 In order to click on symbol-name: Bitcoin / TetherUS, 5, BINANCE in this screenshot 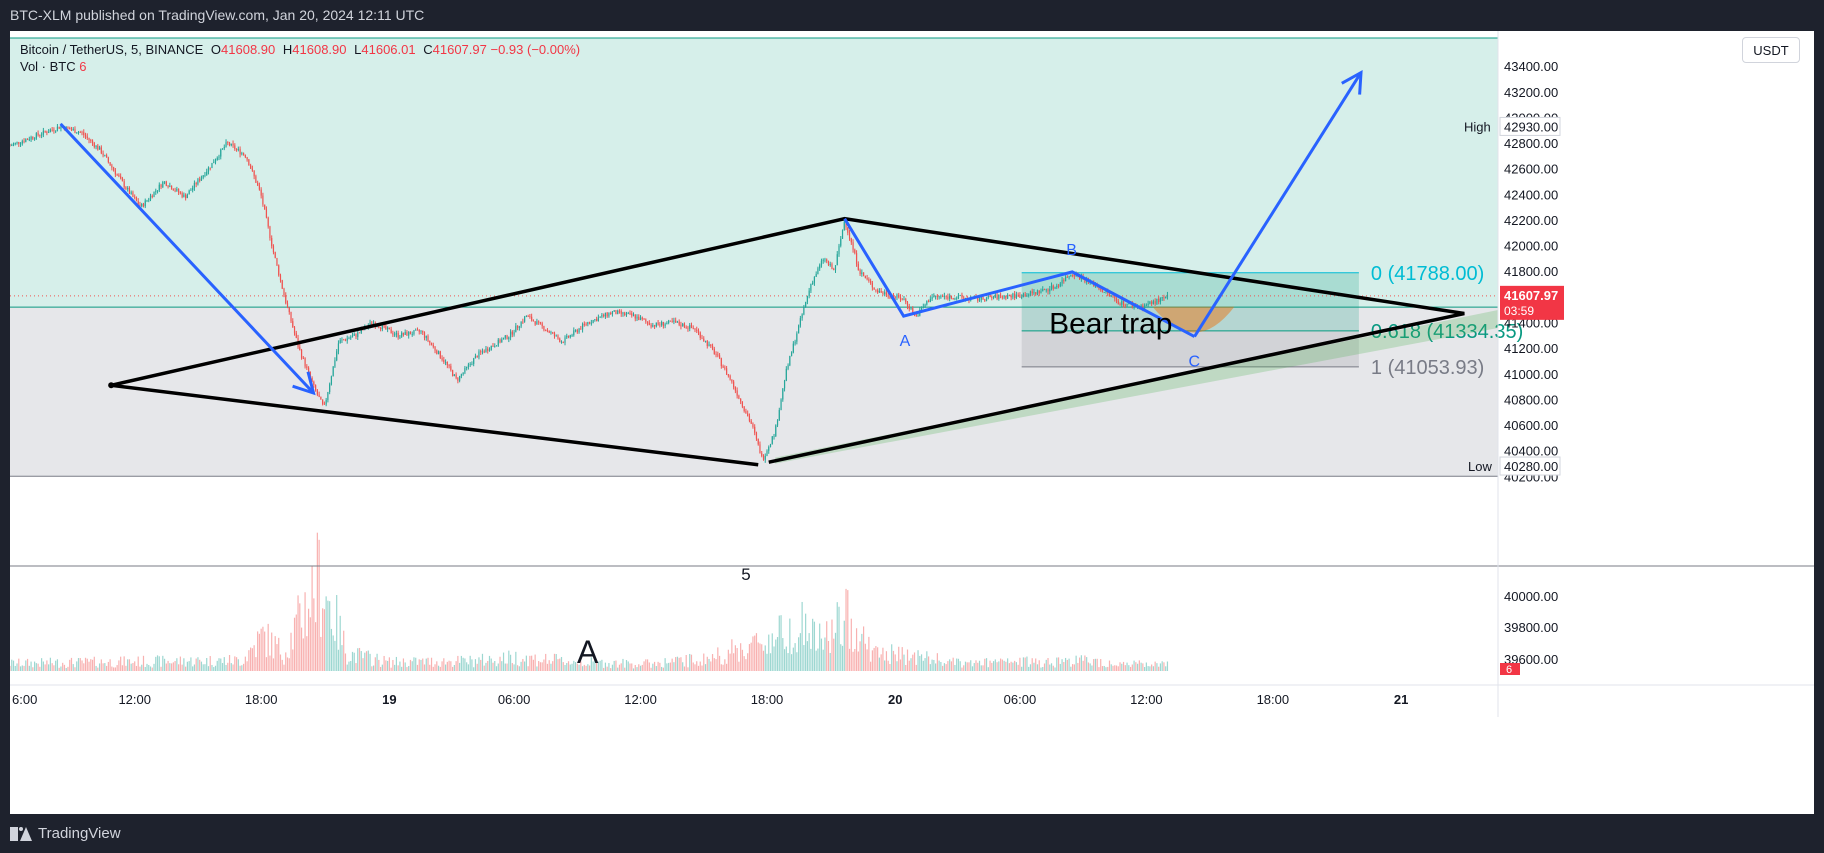, I will do `click(112, 49)`.